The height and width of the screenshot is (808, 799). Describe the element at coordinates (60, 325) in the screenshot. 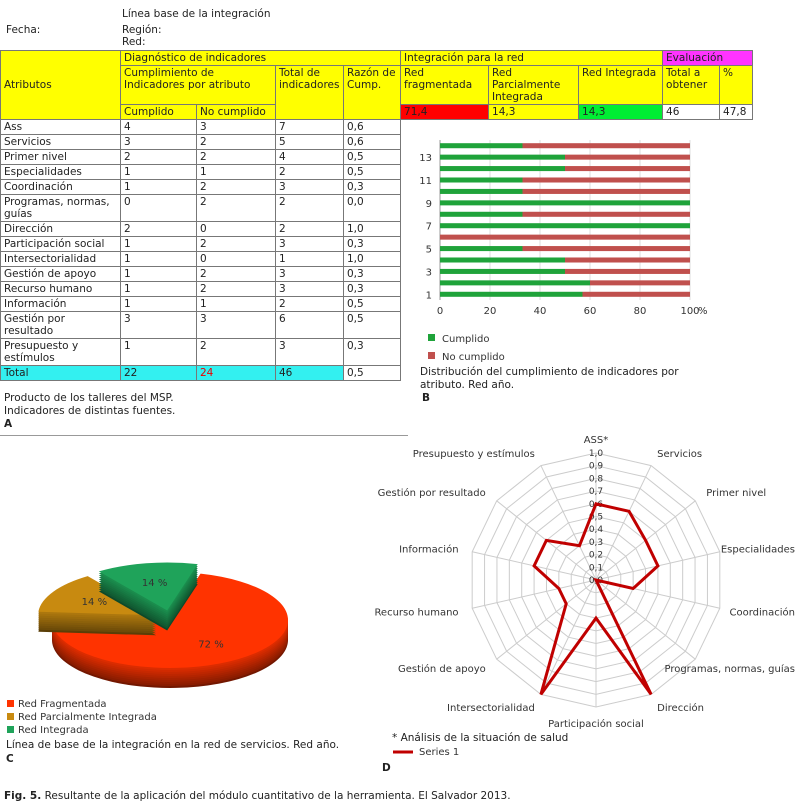

I see `table-cell: Gestión por resultado` at that location.